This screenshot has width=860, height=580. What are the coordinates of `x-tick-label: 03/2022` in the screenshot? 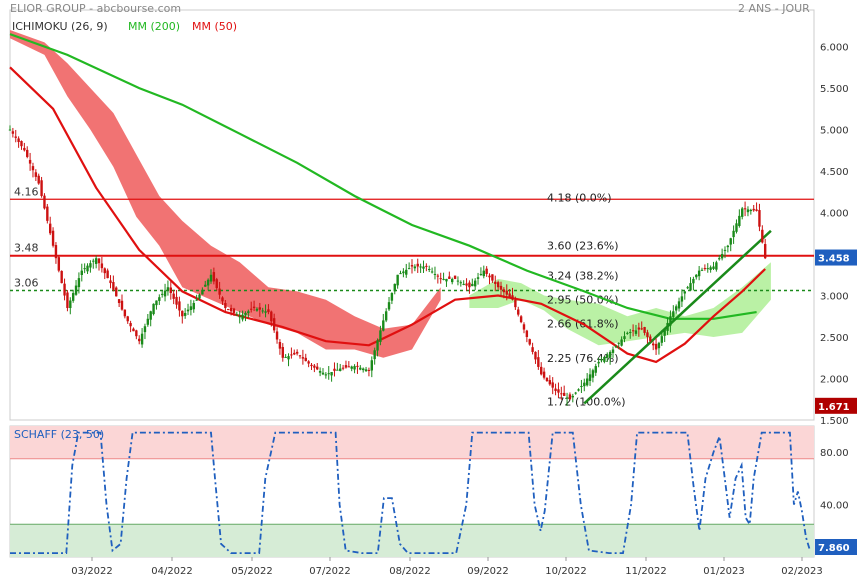 It's located at (92, 571).